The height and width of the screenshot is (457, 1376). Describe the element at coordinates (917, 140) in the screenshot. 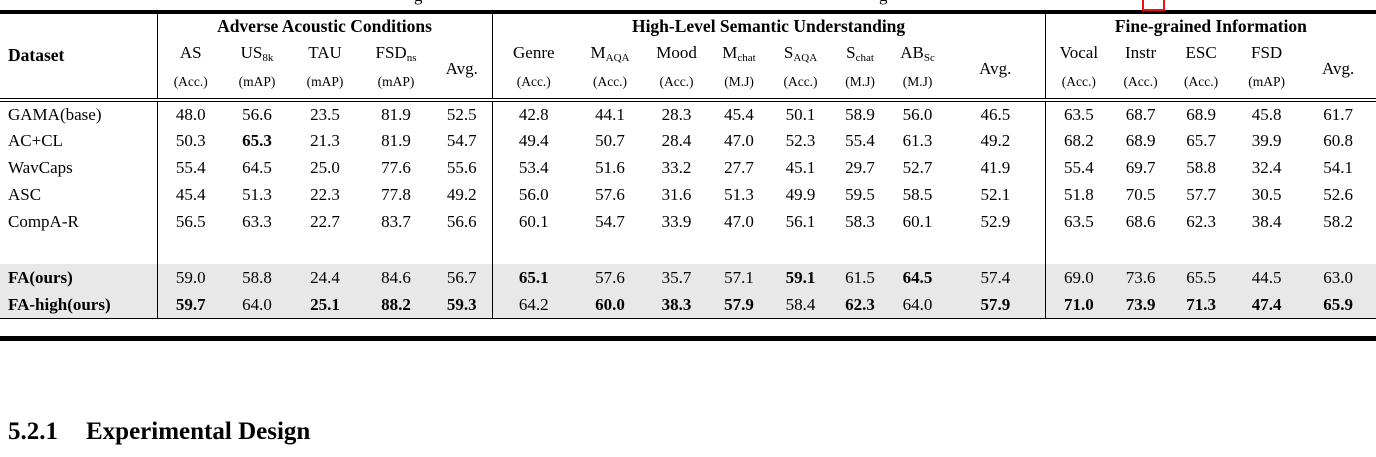

I see `cell: 61.3` at that location.